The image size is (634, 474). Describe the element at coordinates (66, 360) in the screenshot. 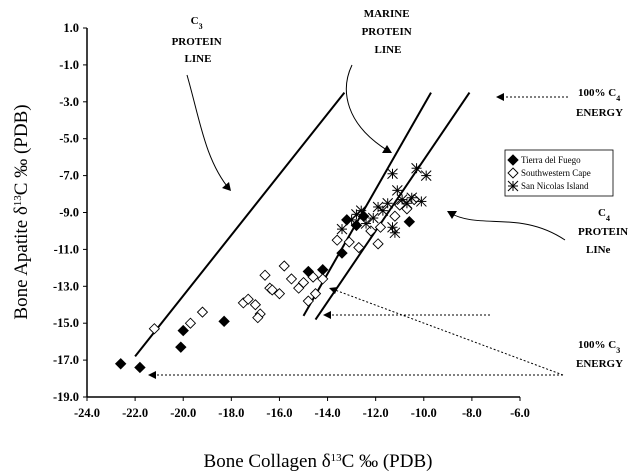

I see `y-tick-label: -17.0` at that location.